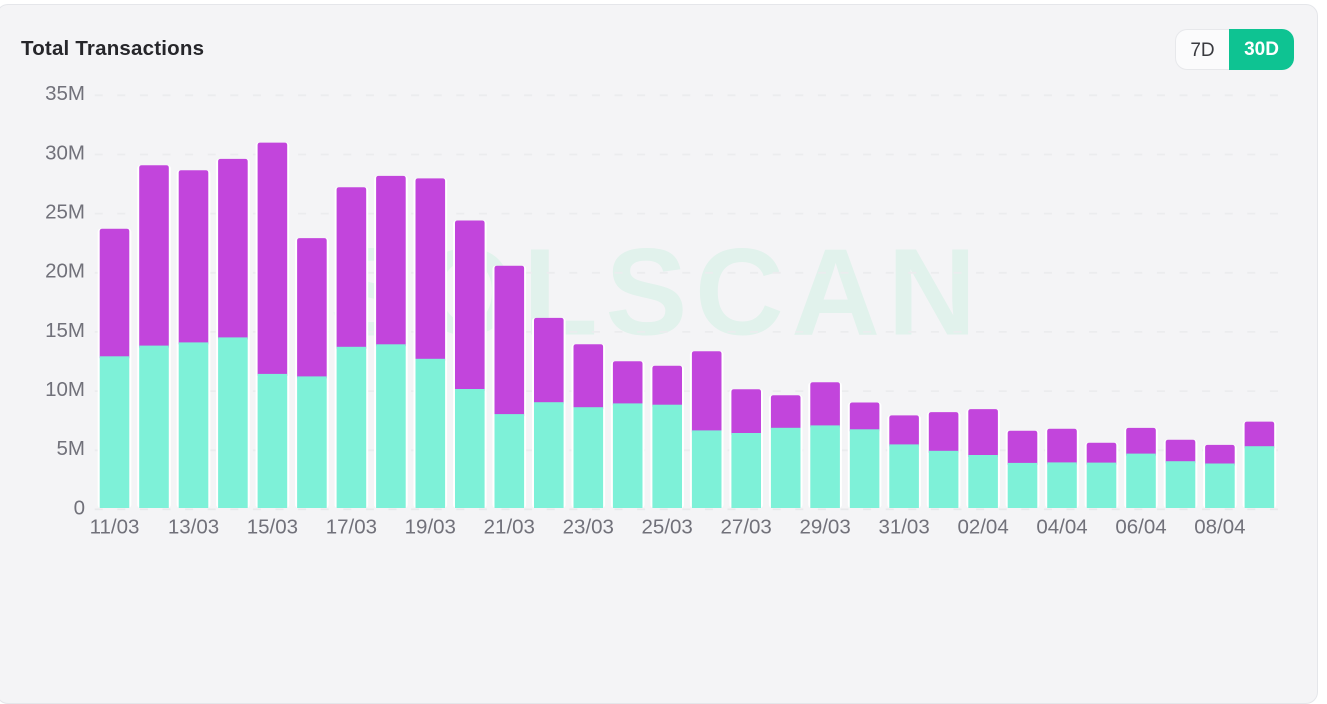 This screenshot has height=704, width=1327. I want to click on svg-text: 29/03, so click(824, 527).